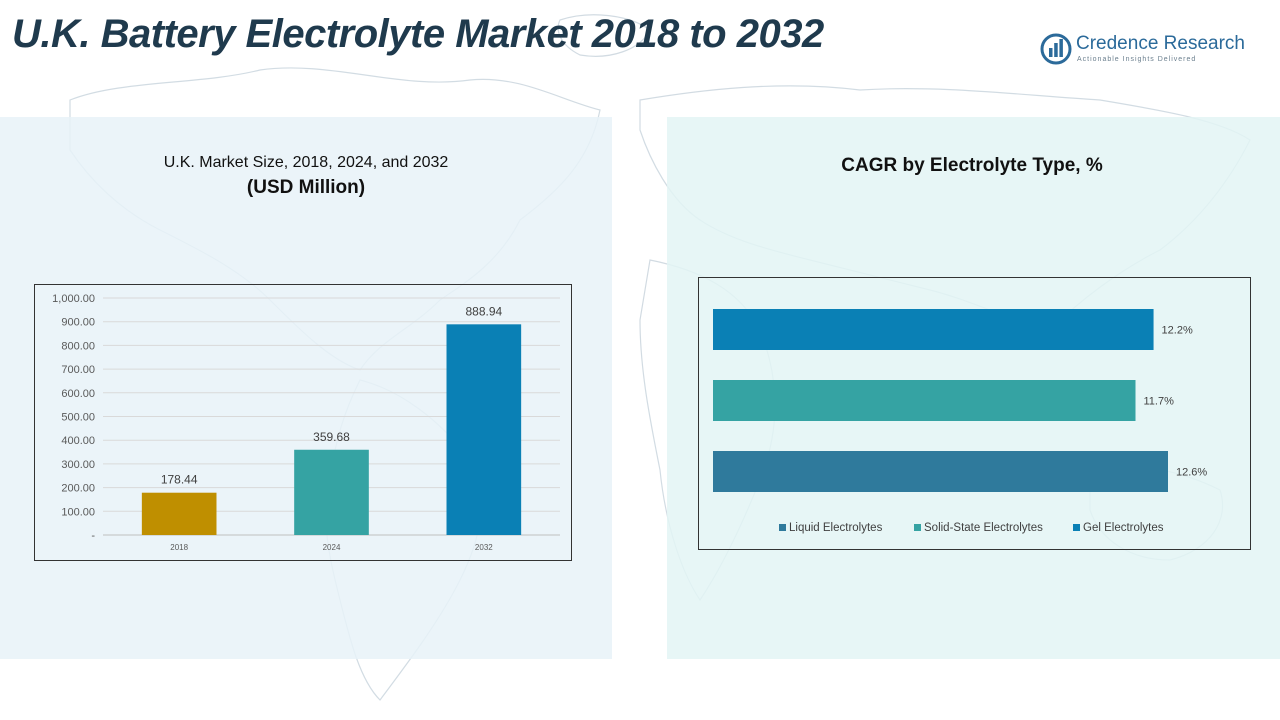 This screenshot has height=720, width=1280. I want to click on bar-chart-circle-icon, so click(1056, 49).